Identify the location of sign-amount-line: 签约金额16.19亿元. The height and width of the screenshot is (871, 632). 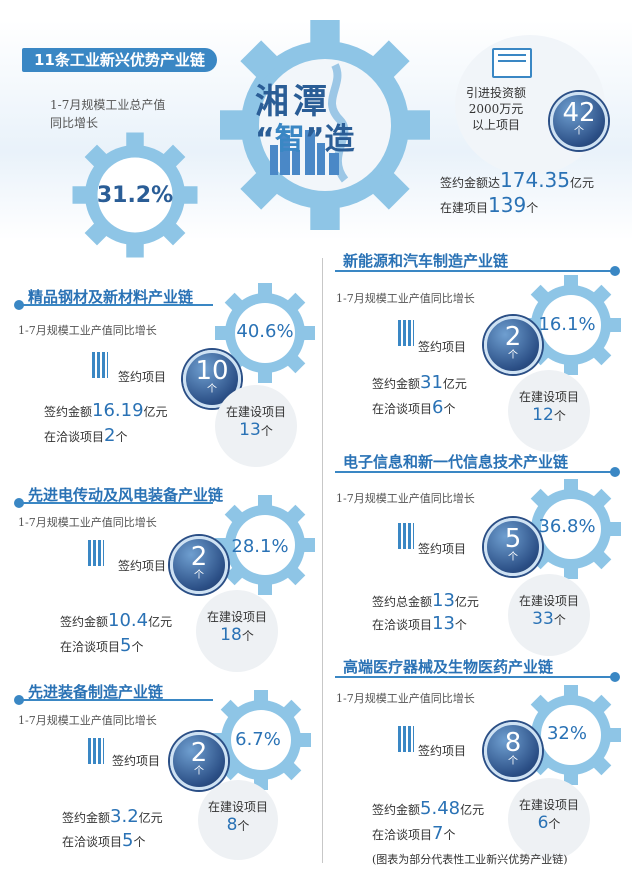
(106, 410).